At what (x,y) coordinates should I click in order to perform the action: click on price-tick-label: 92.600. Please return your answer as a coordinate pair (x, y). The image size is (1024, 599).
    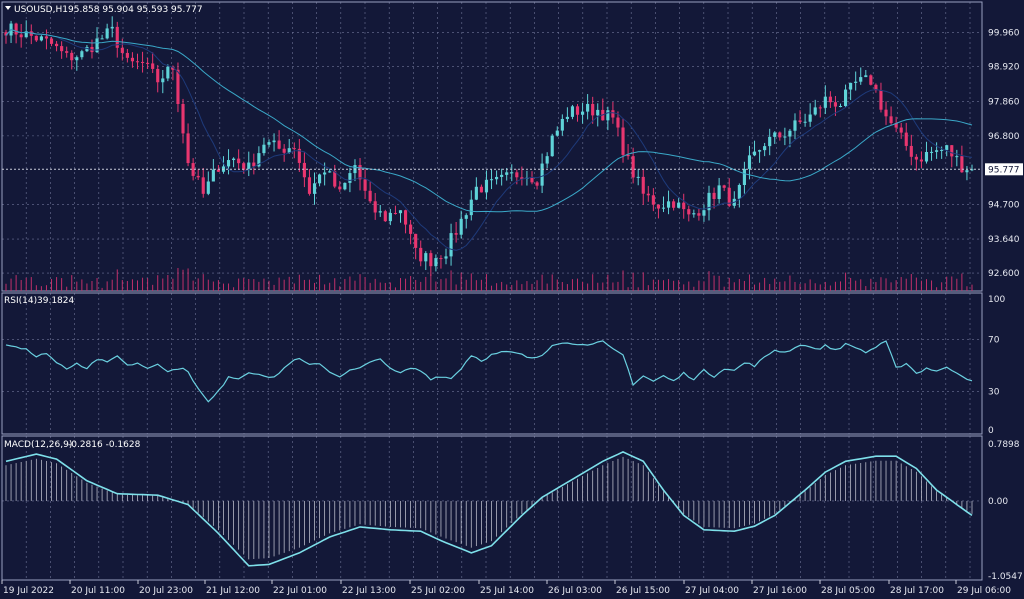
    Looking at the image, I should click on (1004, 274).